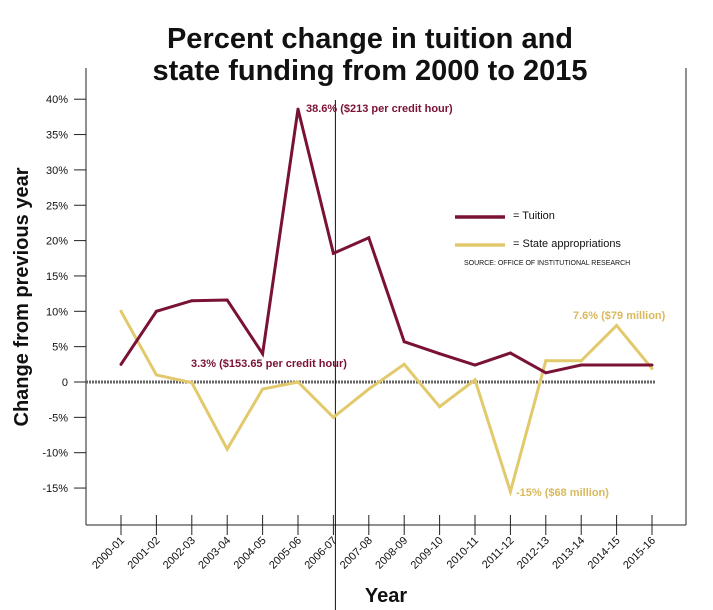 This screenshot has width=713, height=610. What do you see at coordinates (547, 263) in the screenshot?
I see `source-note: SOURCE: OFFICE OF INSTITUTIONAL RESEARCH` at bounding box center [547, 263].